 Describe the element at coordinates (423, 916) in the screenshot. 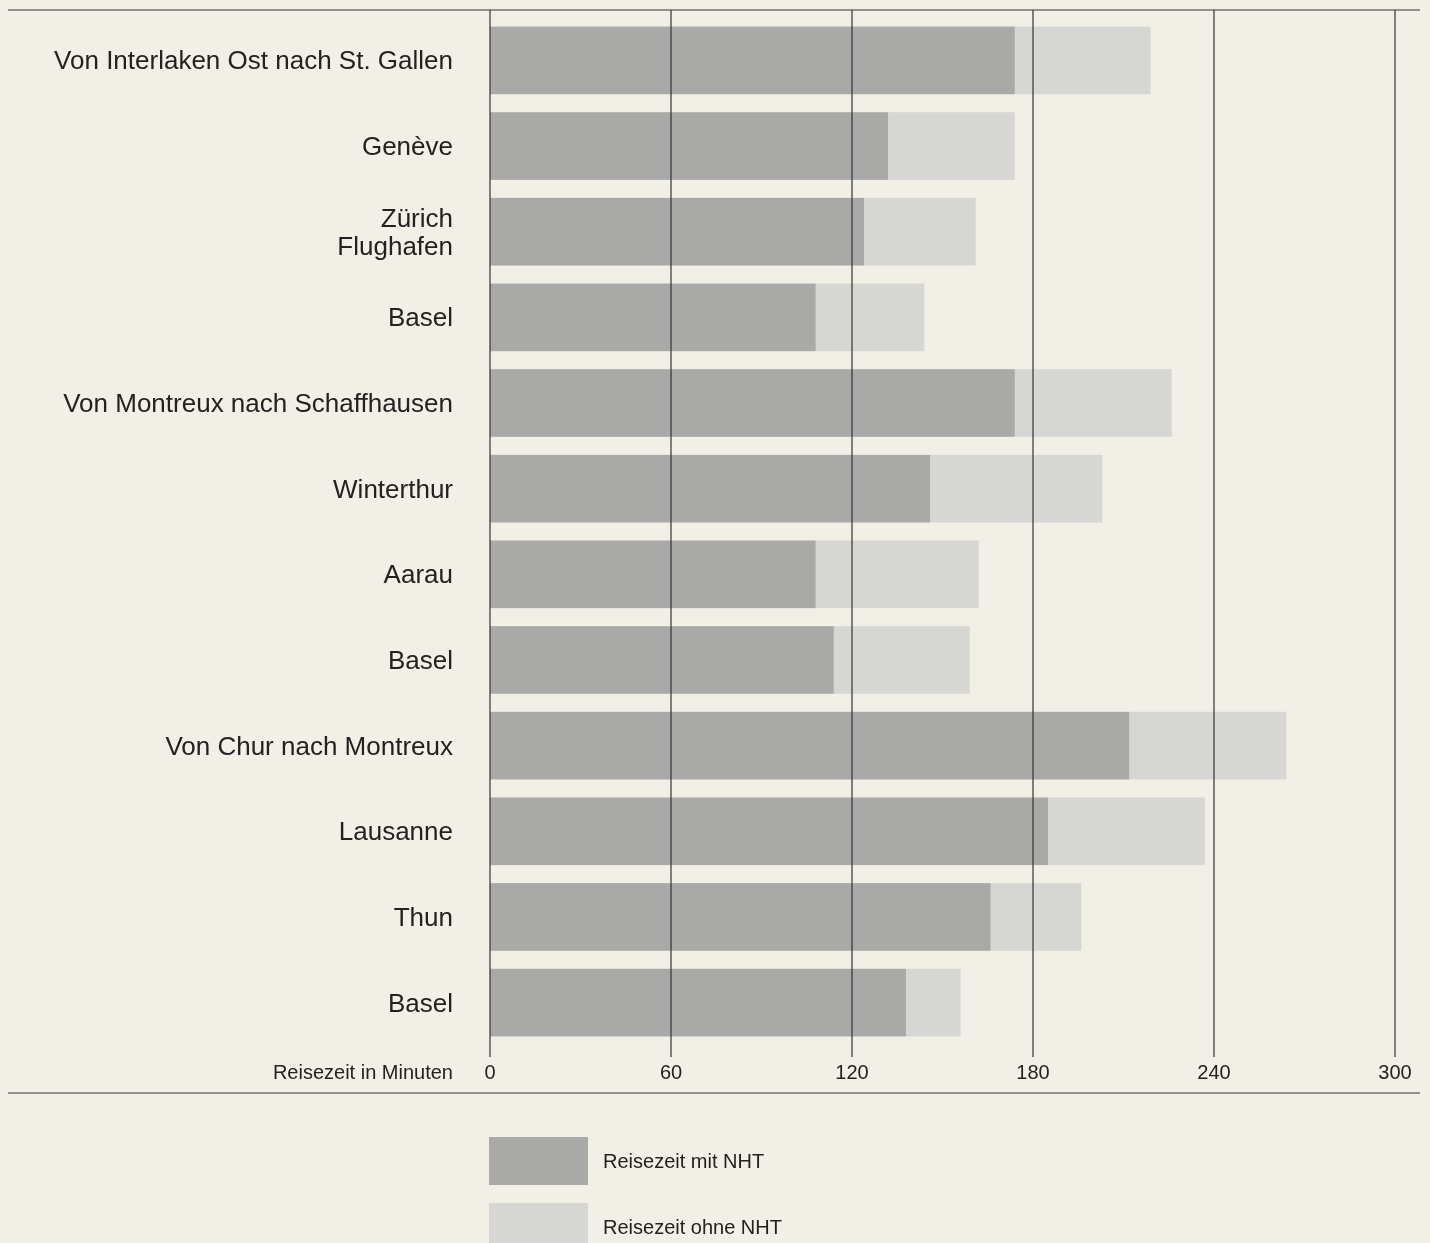

I see `y-tick-label: Thun` at that location.